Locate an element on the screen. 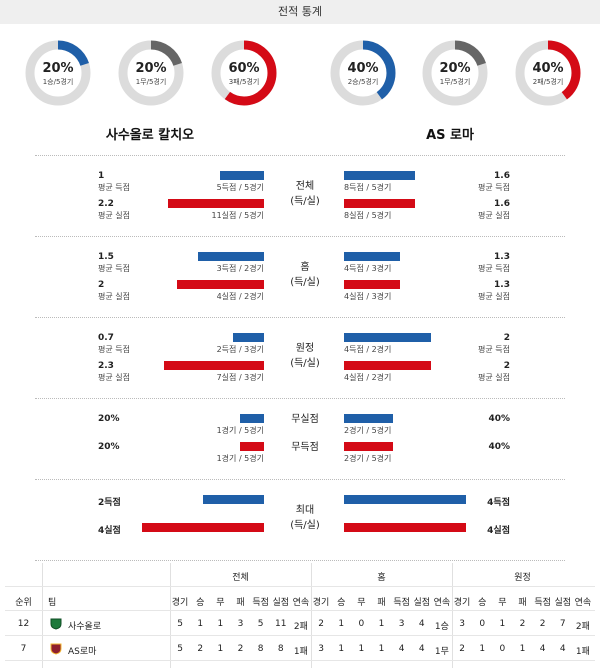  away-stat-detail: 4실점 / 3경기 is located at coordinates (368, 296).